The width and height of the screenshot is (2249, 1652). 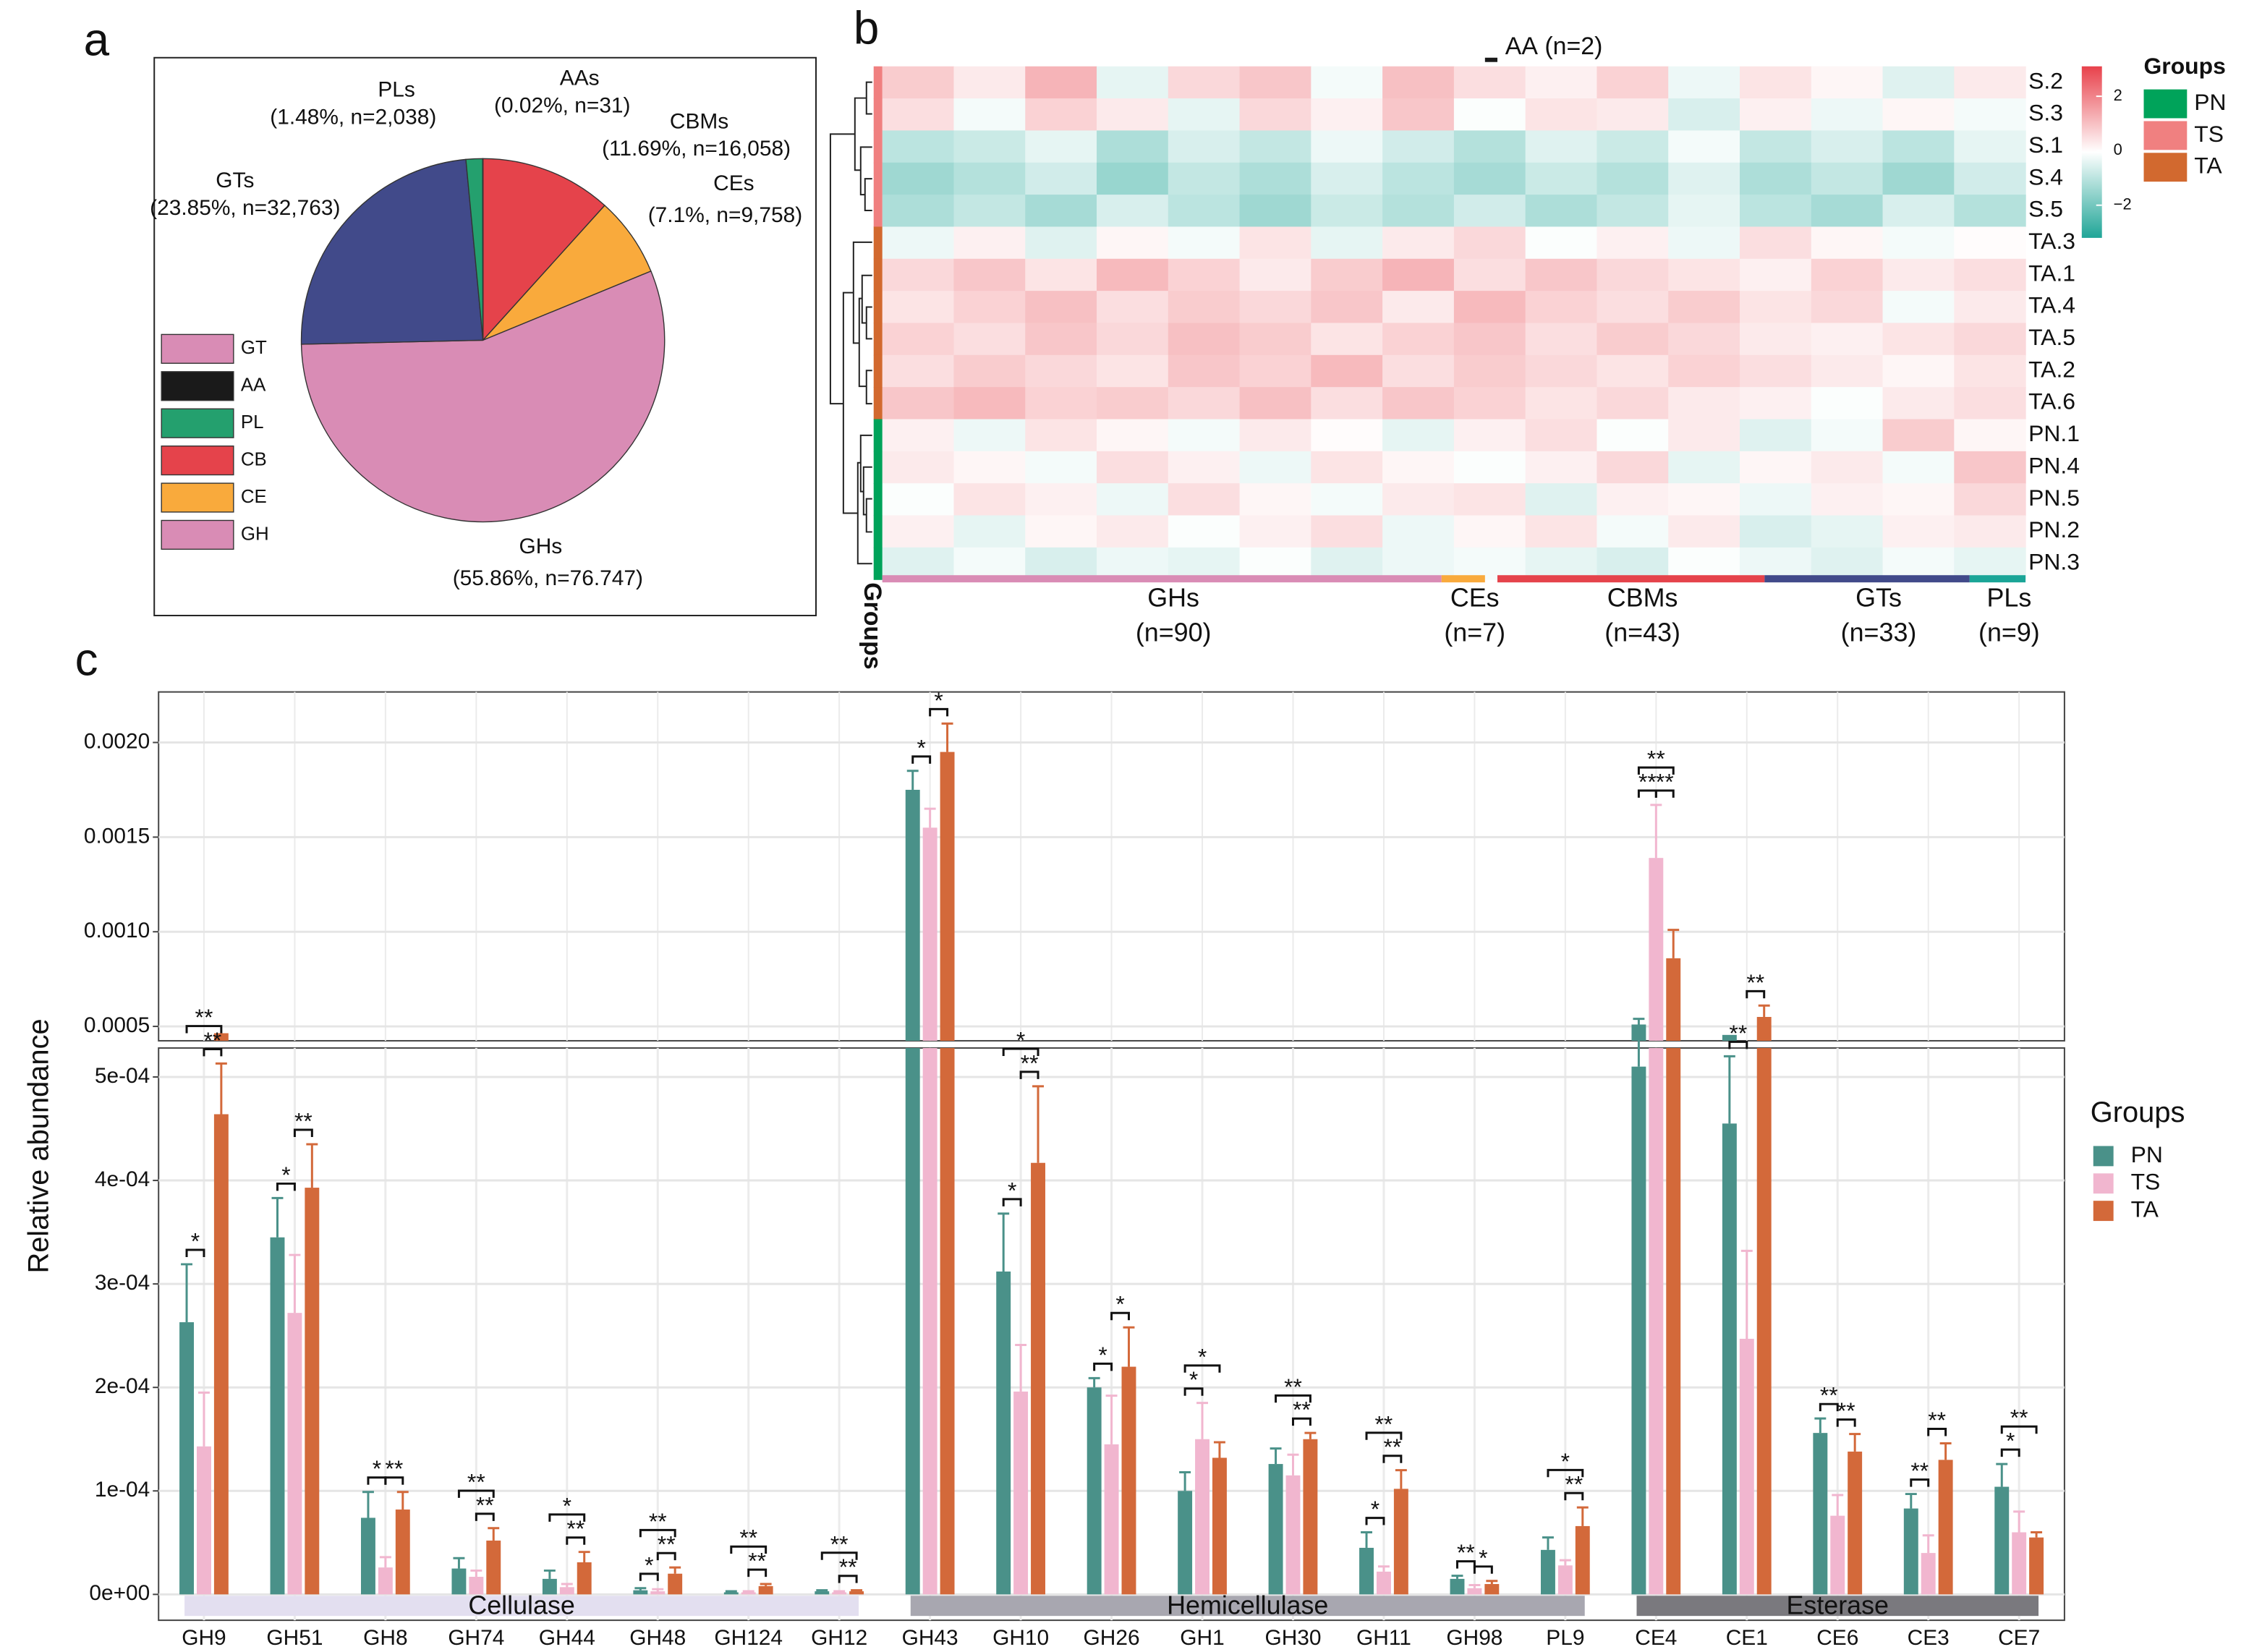 What do you see at coordinates (748, 1638) in the screenshot?
I see `x-tick-label: GH124` at bounding box center [748, 1638].